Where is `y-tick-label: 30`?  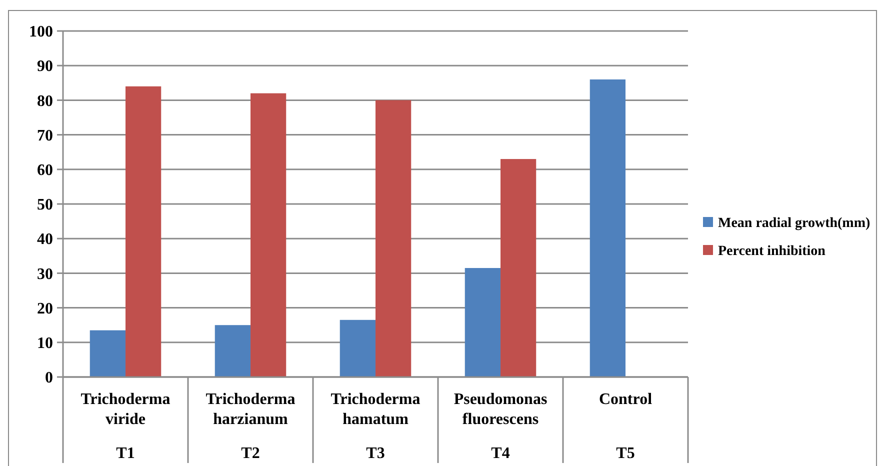 y-tick-label: 30 is located at coordinates (45, 274).